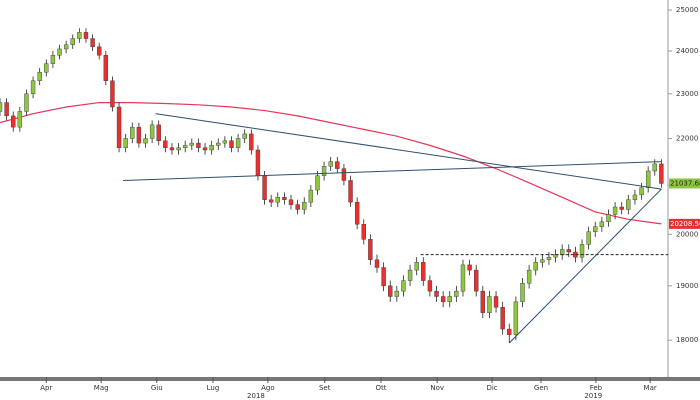  I want to click on y-tick-label: 23000, so click(687, 94).